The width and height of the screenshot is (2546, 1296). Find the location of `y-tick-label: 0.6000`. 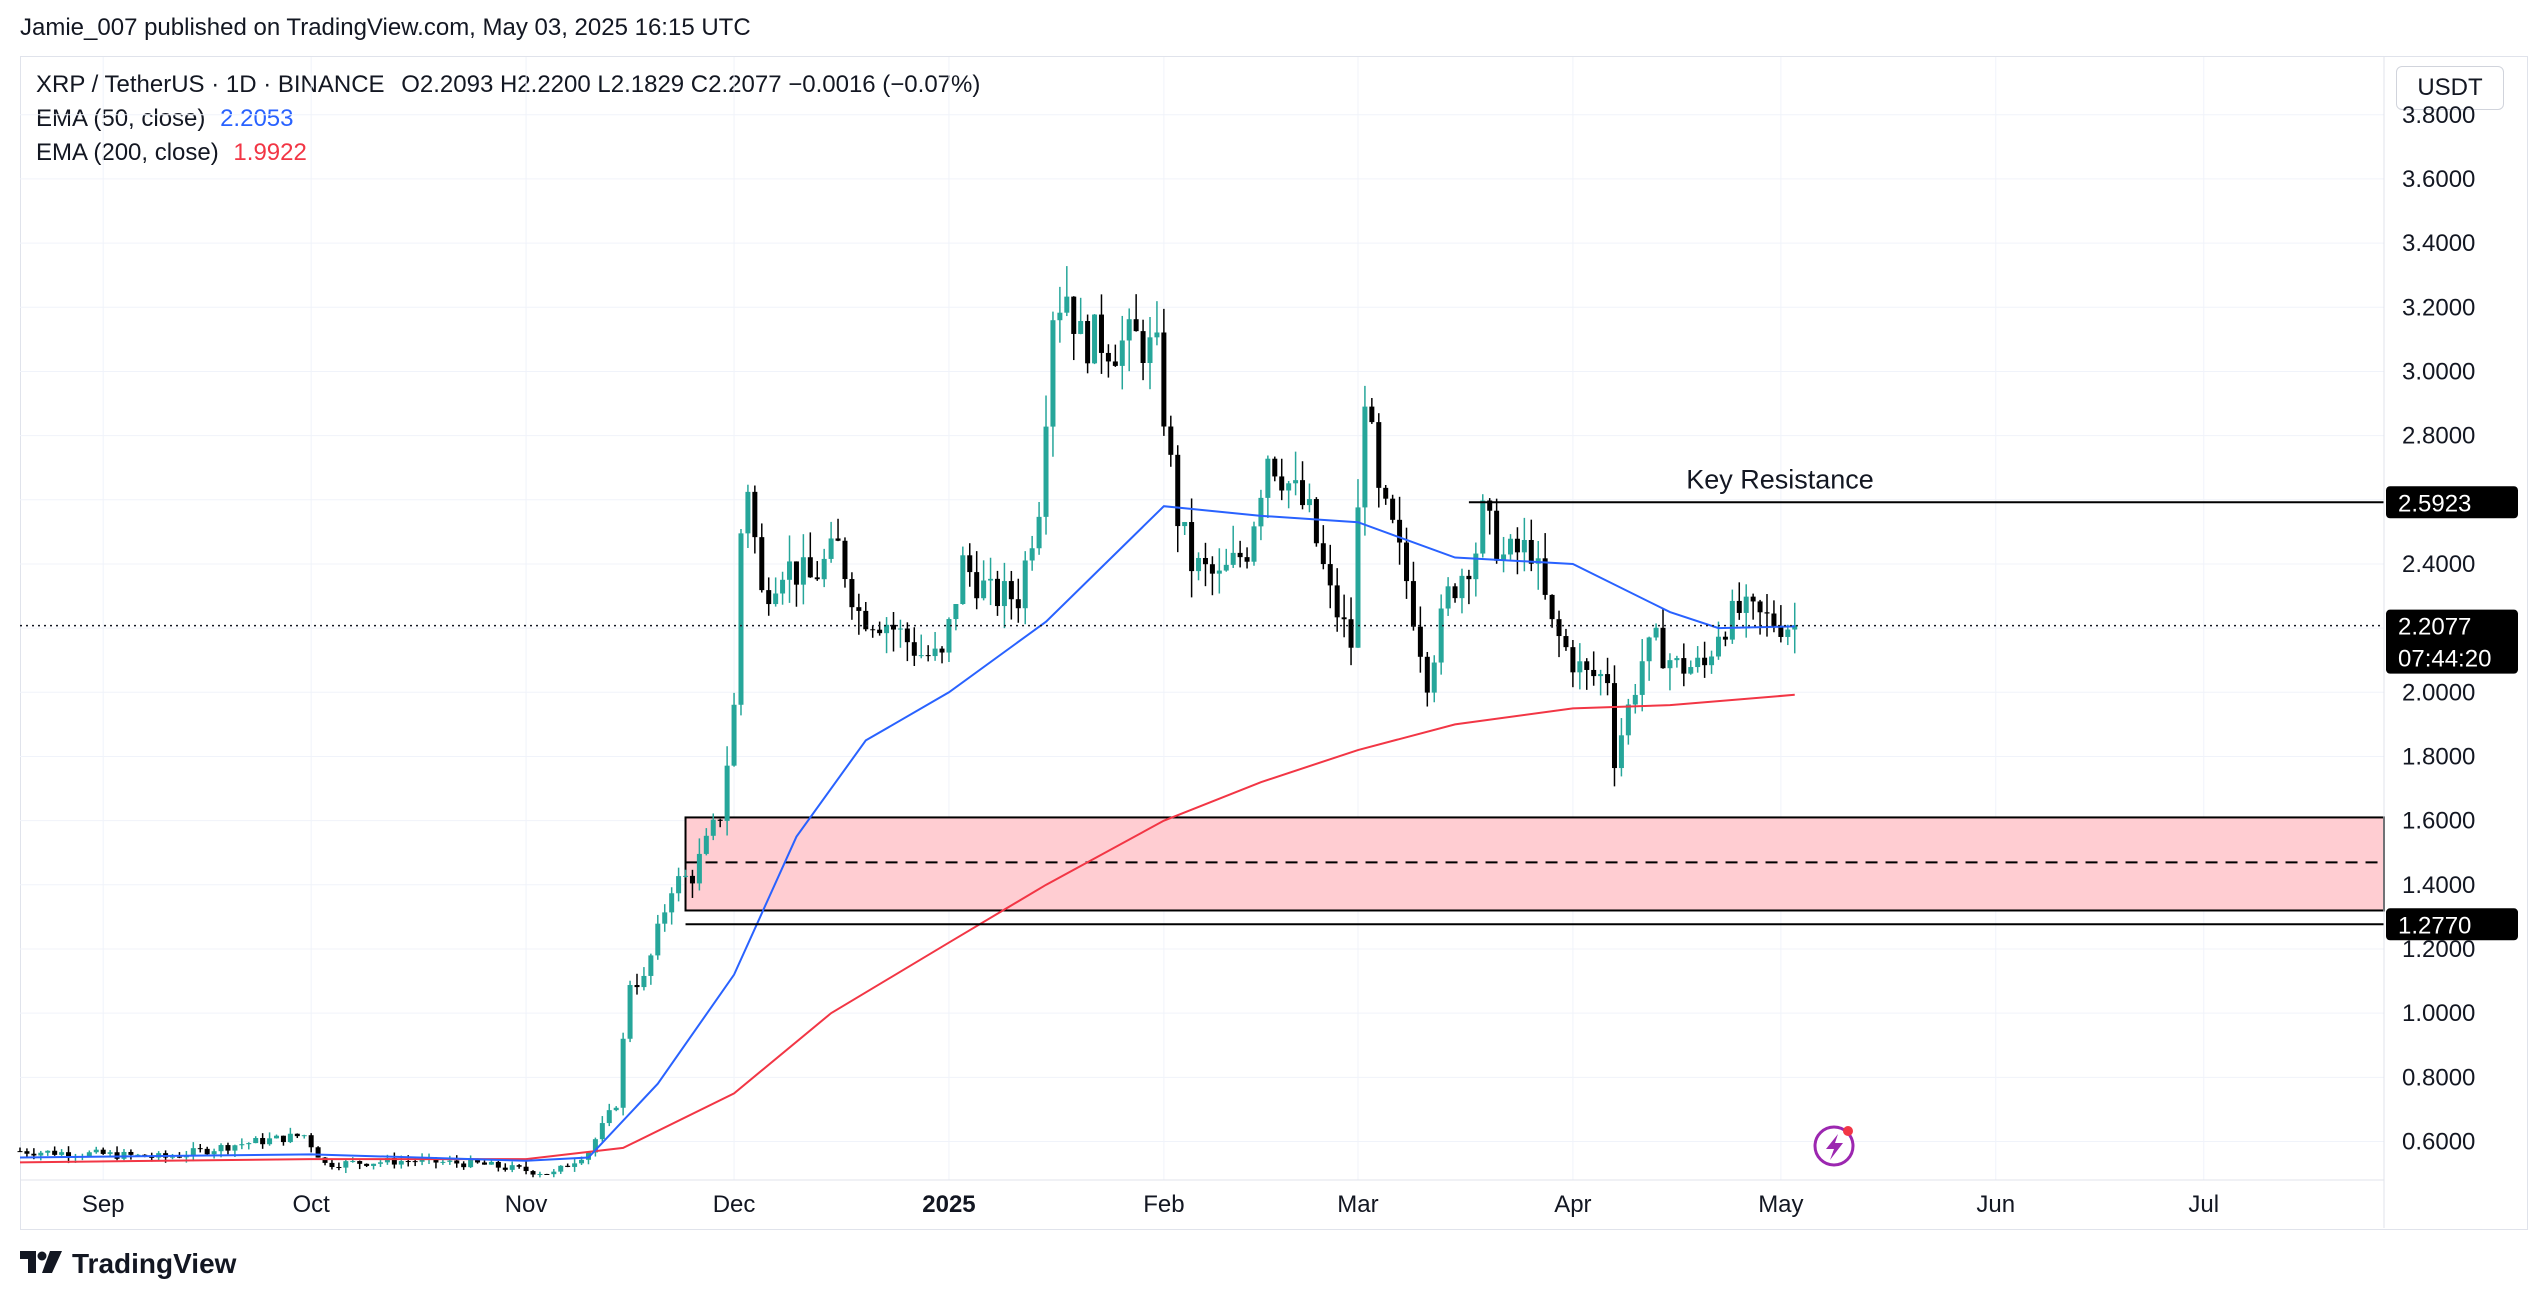

y-tick-label: 0.6000 is located at coordinates (2438, 1141).